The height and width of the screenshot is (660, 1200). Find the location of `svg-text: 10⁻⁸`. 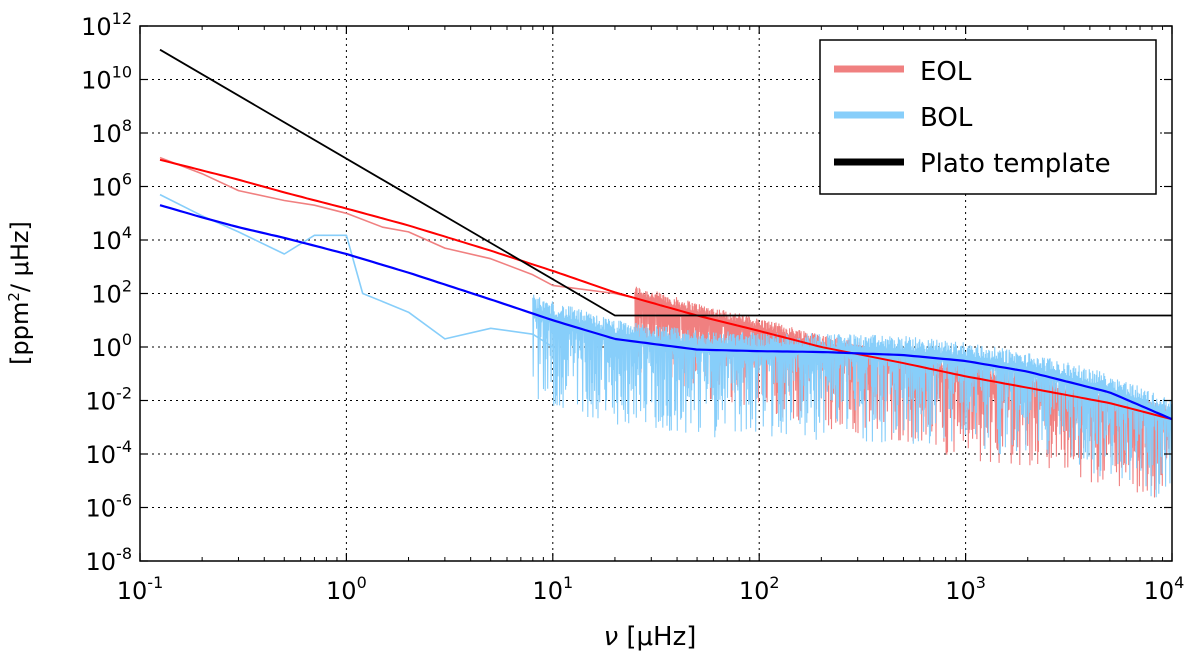

svg-text: 10⁻⁸ is located at coordinates (109, 560).